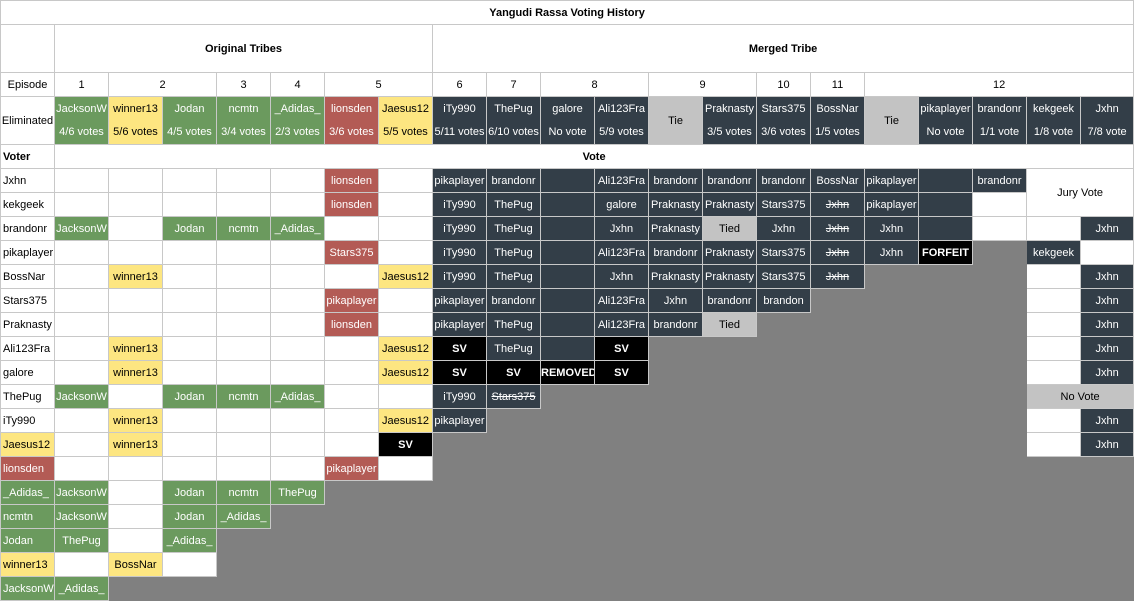  Describe the element at coordinates (81, 131) in the screenshot. I see `eliminated-votes: 4/6 votes` at that location.